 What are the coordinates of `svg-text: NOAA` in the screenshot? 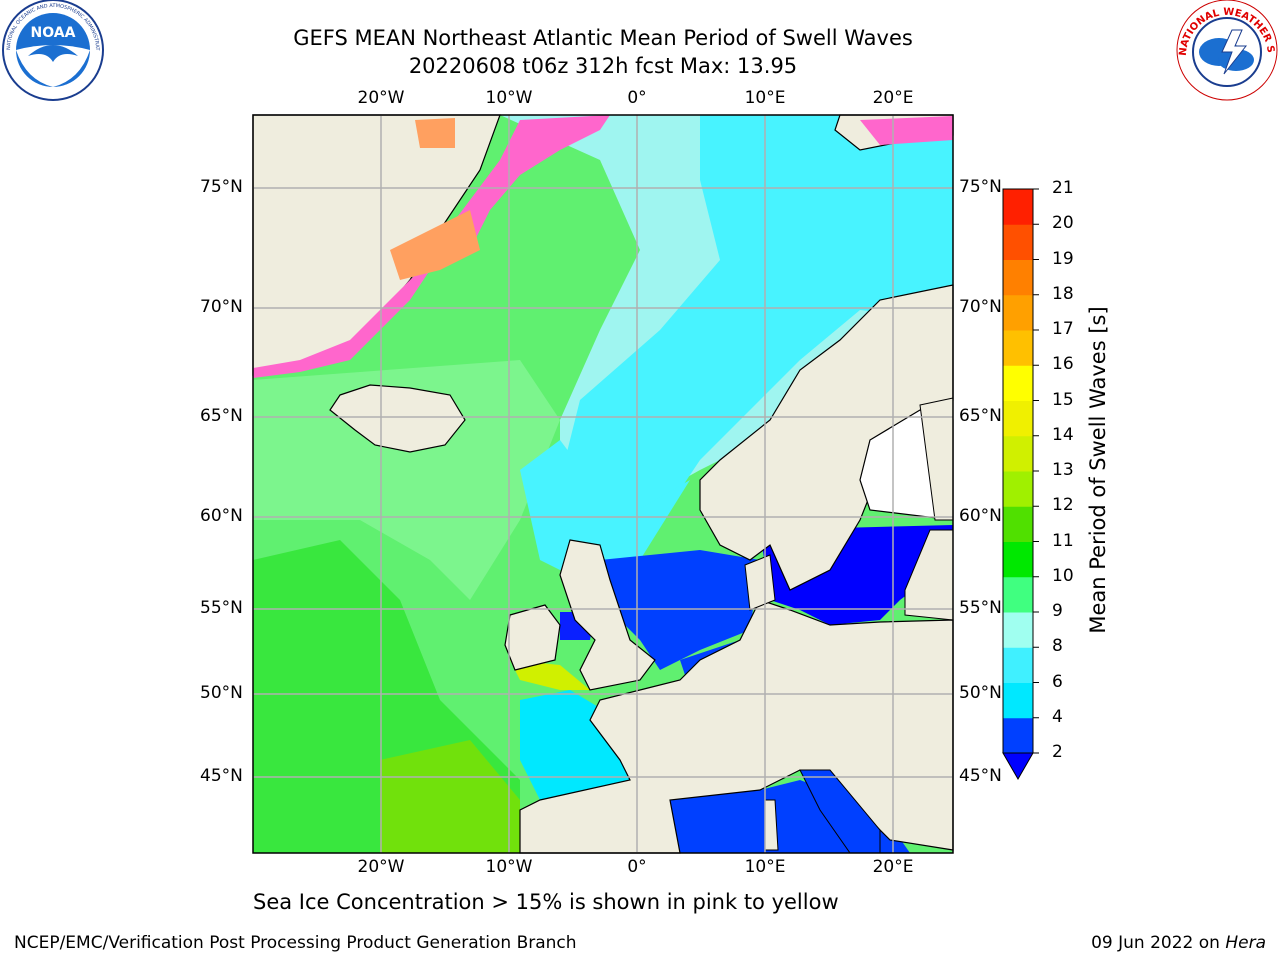 It's located at (53, 33).